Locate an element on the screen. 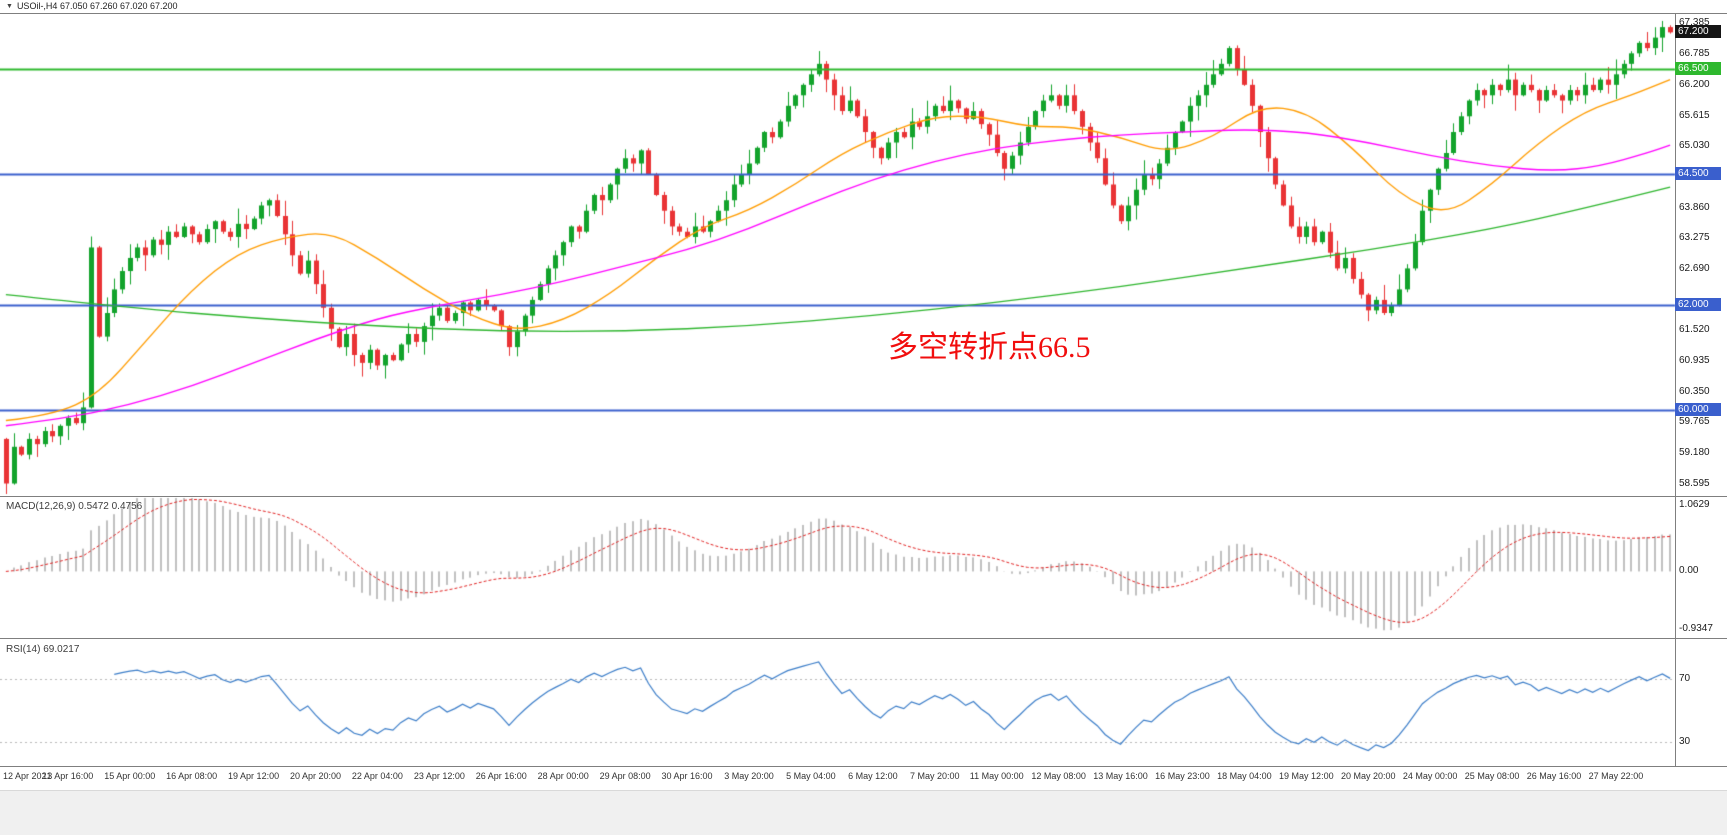  date-label: 29 Apr 08:00 is located at coordinates (625, 776).